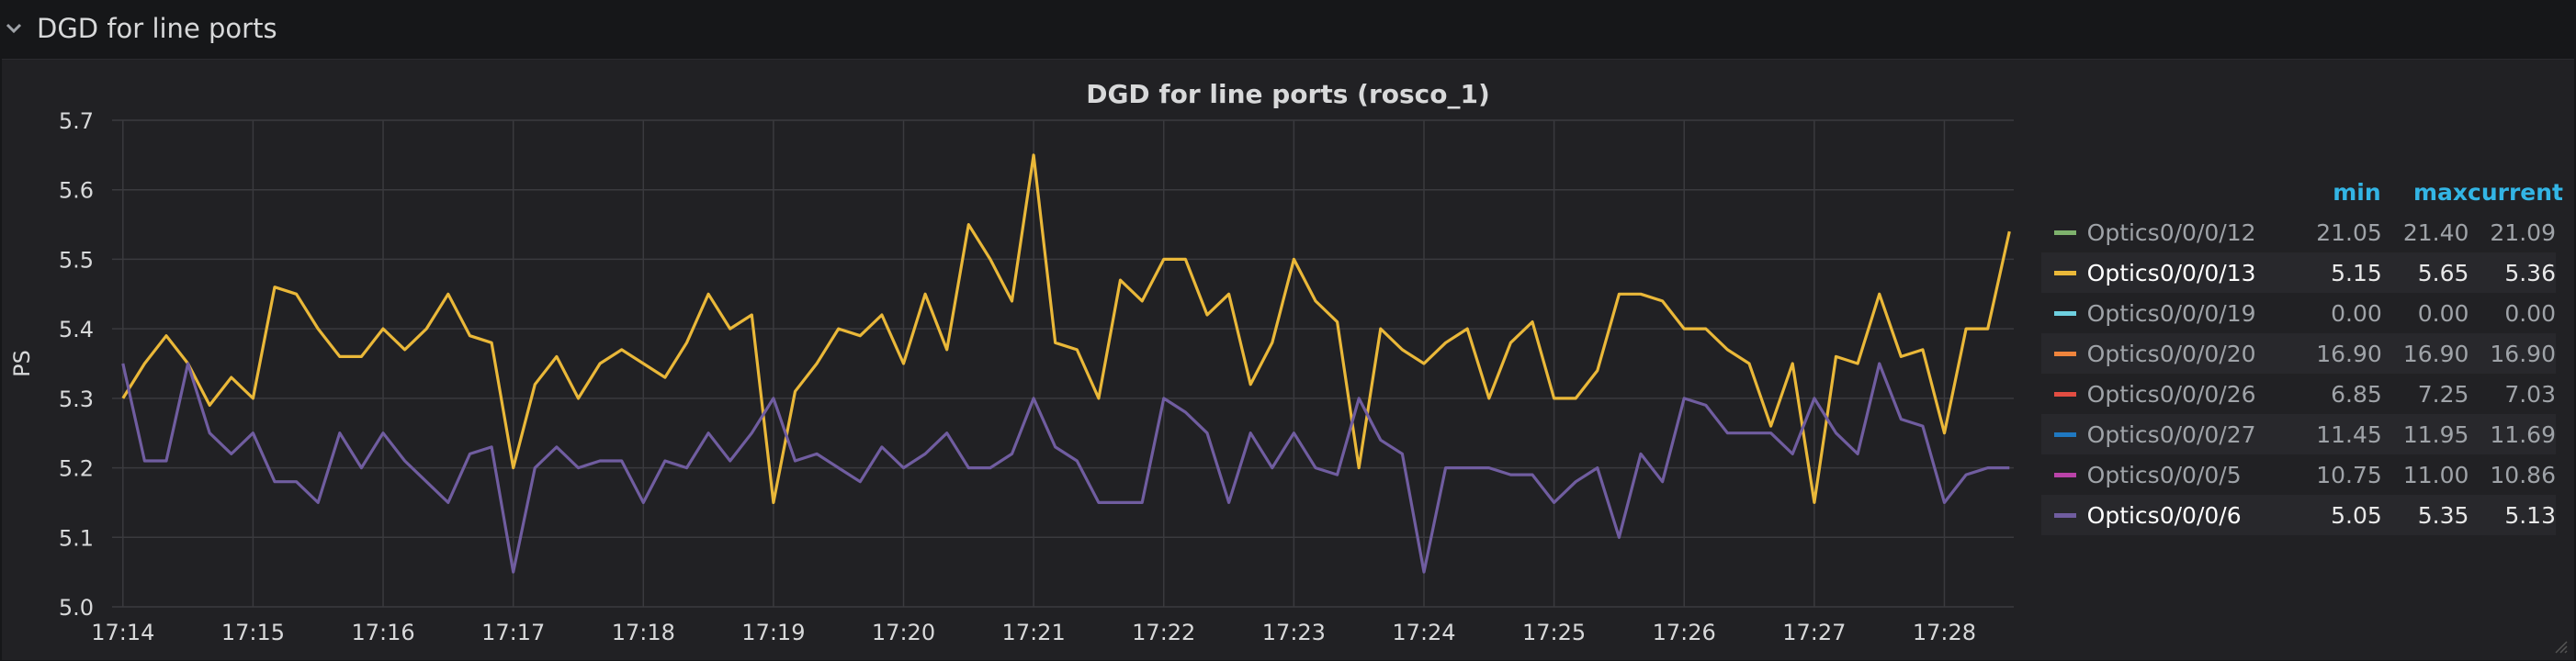 The width and height of the screenshot is (2576, 661). I want to click on y-tick-label: 5.3, so click(76, 399).